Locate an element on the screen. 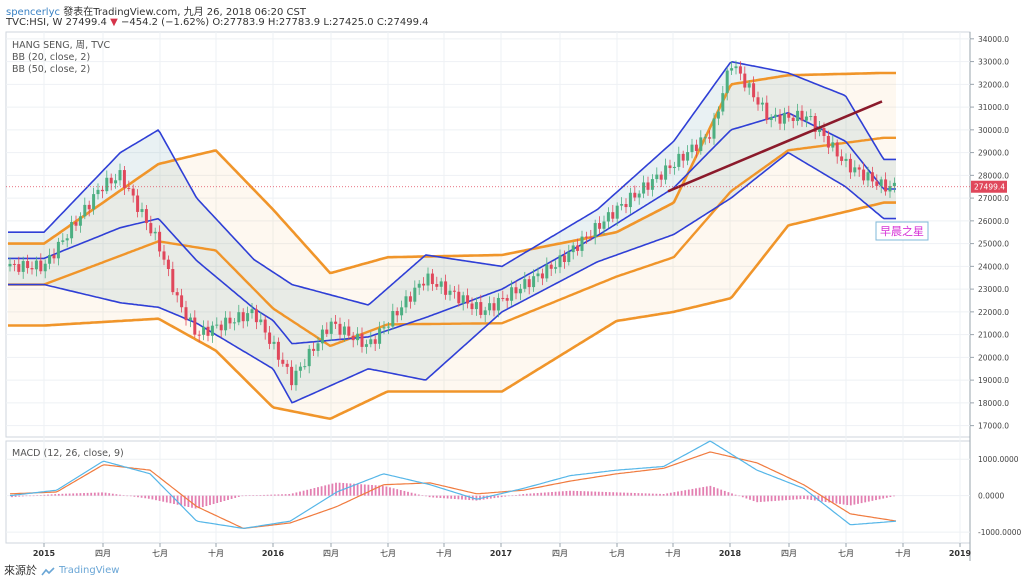 The width and height of the screenshot is (1024, 584). time-tick-label: 2015 is located at coordinates (44, 553).